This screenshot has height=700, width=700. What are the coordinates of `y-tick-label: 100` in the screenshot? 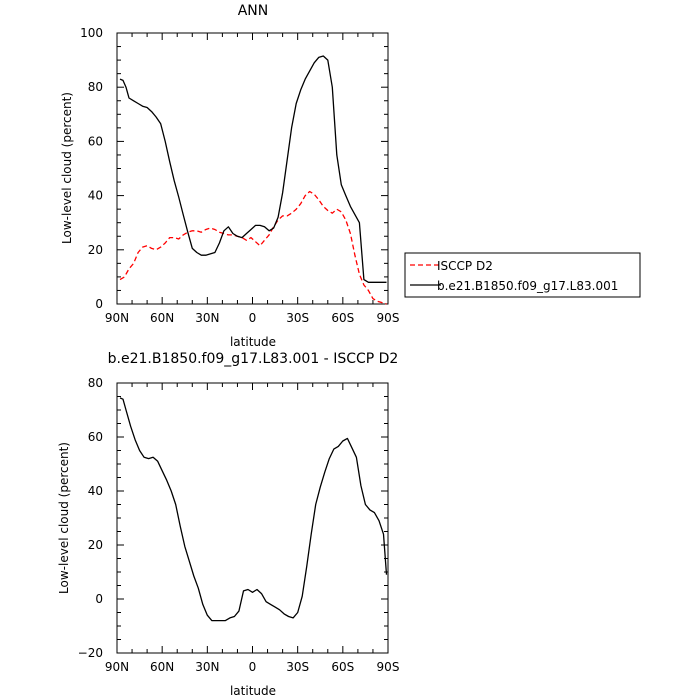 It's located at (91, 33).